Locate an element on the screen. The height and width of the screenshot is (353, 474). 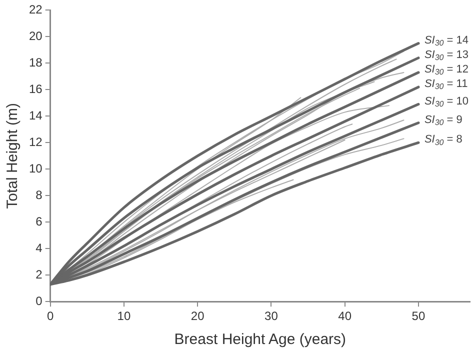
x-tick-label: 10 is located at coordinates (124, 316).